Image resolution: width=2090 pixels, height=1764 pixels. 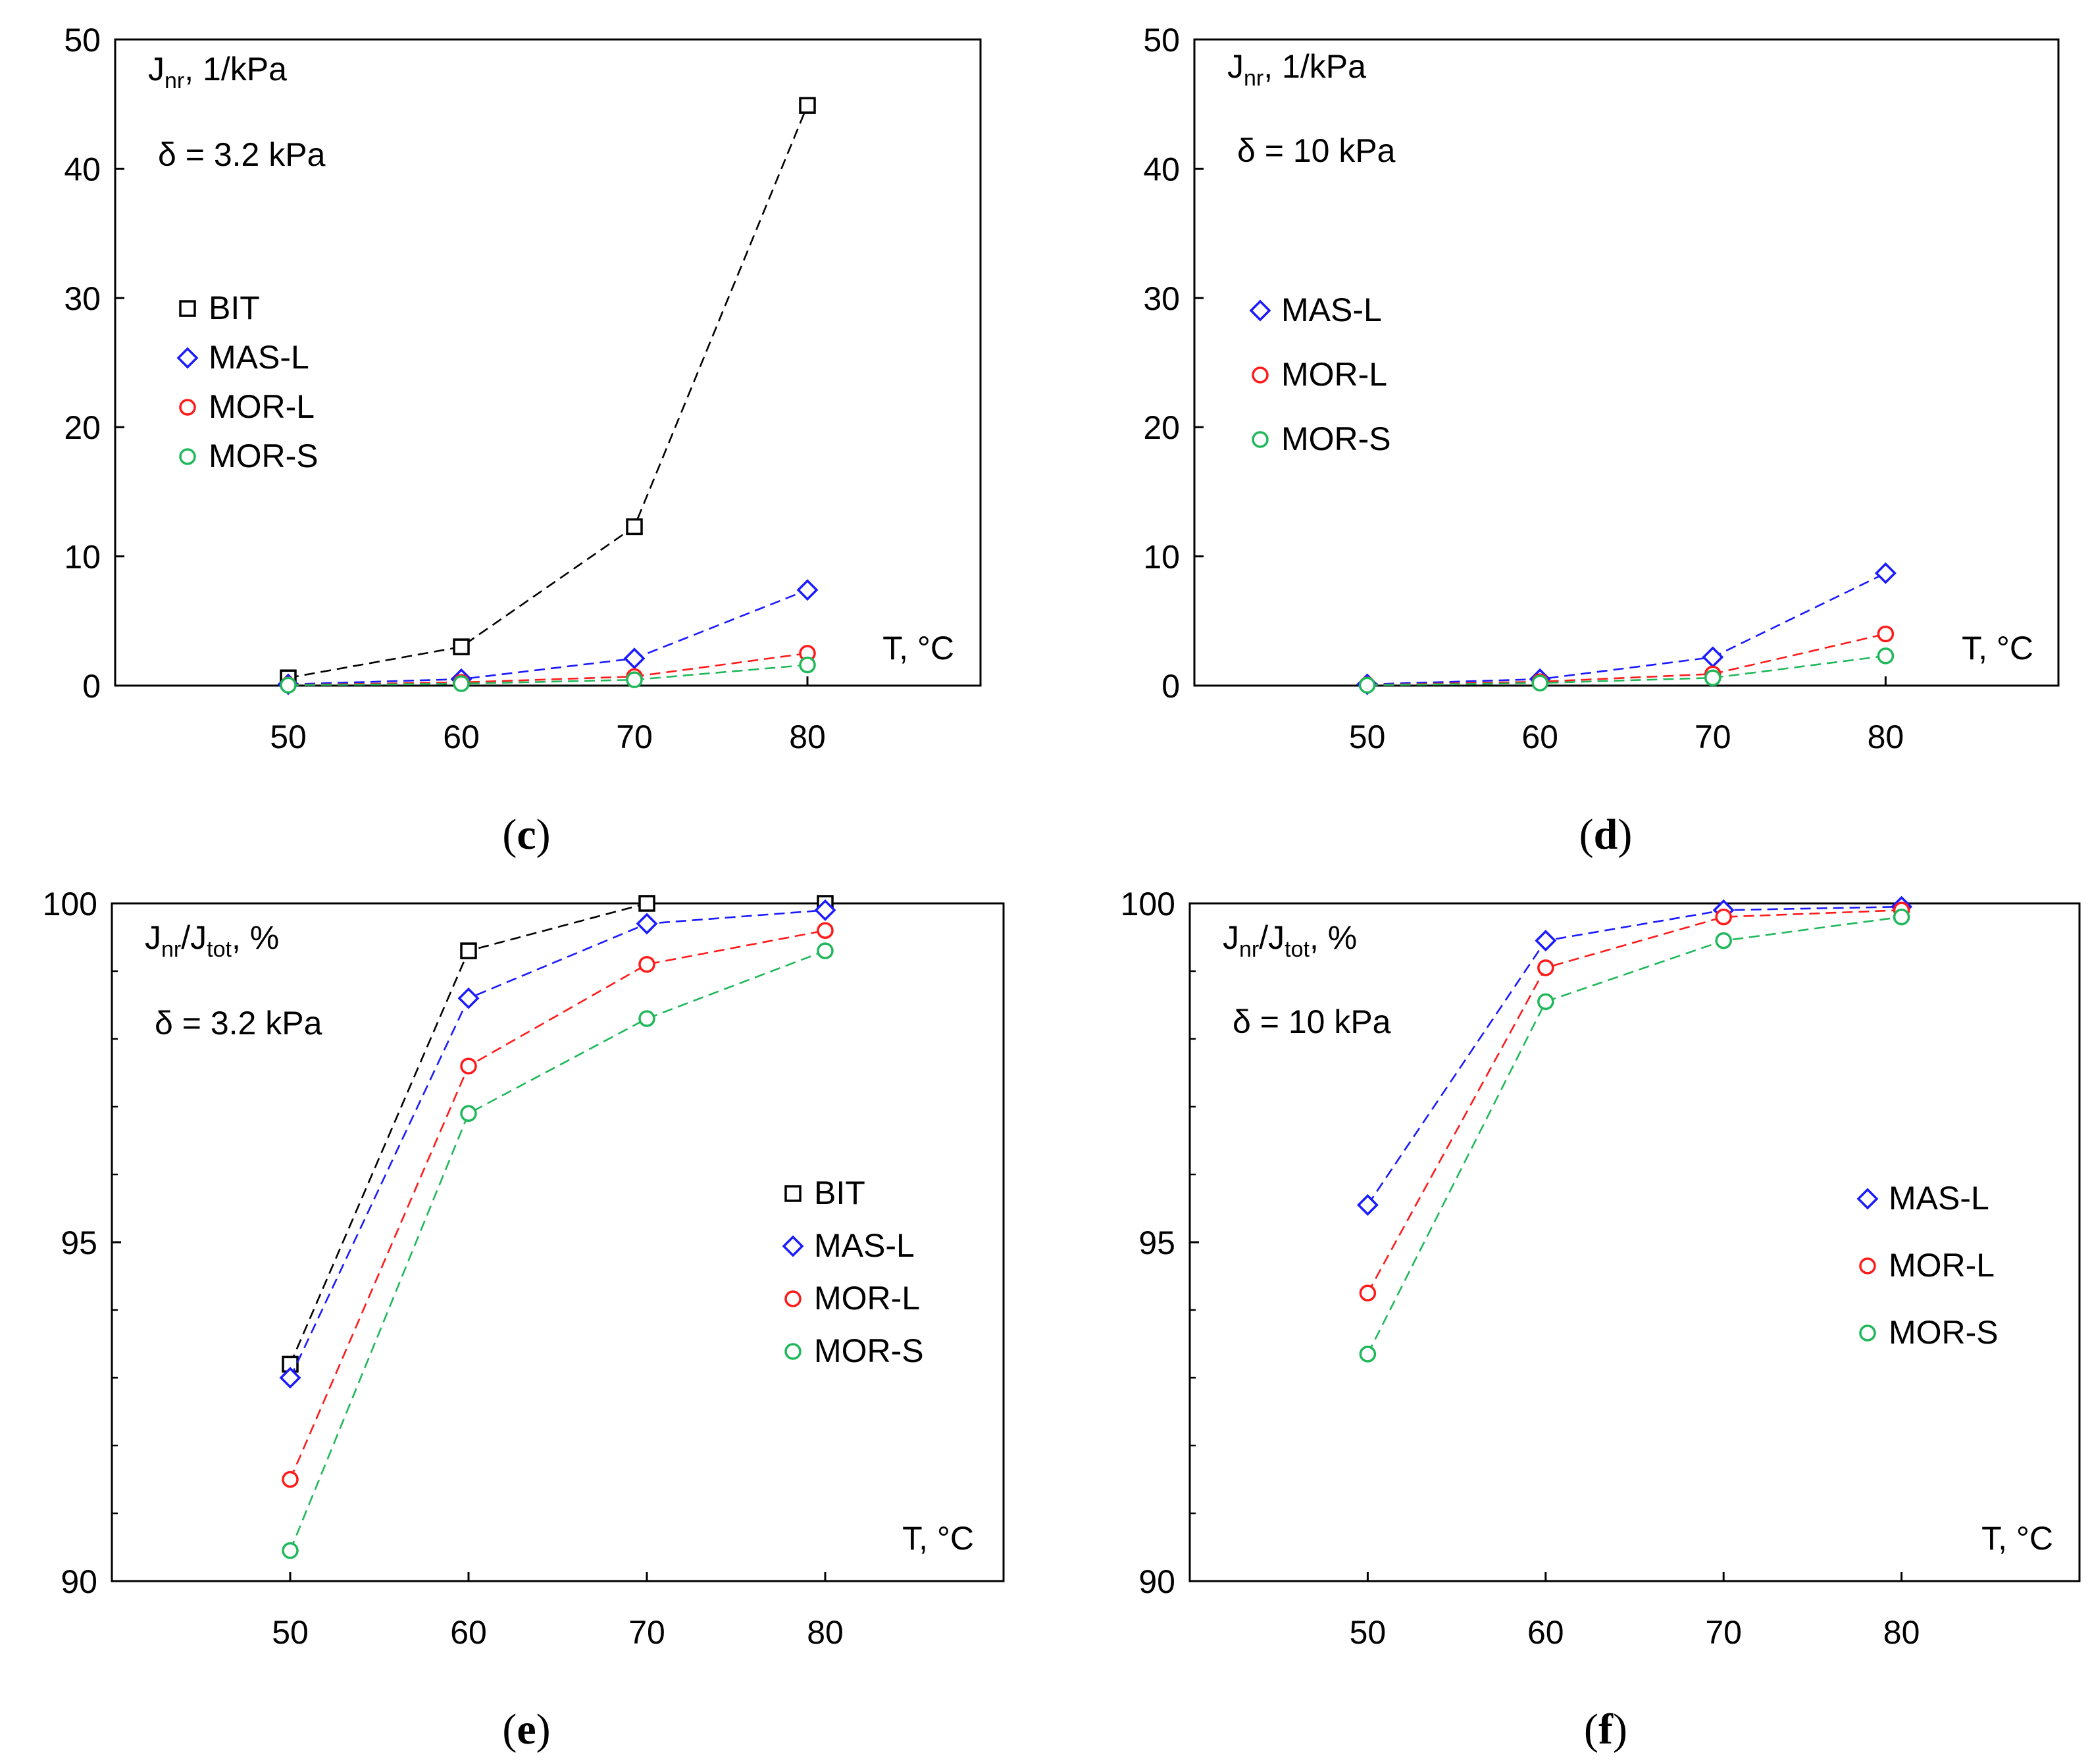 I want to click on legend-label-bit: BIT, so click(x=234, y=308).